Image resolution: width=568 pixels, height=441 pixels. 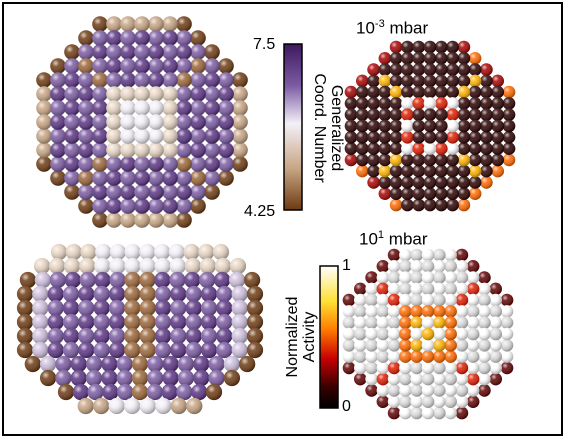 I want to click on activity-colorbar, so click(x=329, y=337).